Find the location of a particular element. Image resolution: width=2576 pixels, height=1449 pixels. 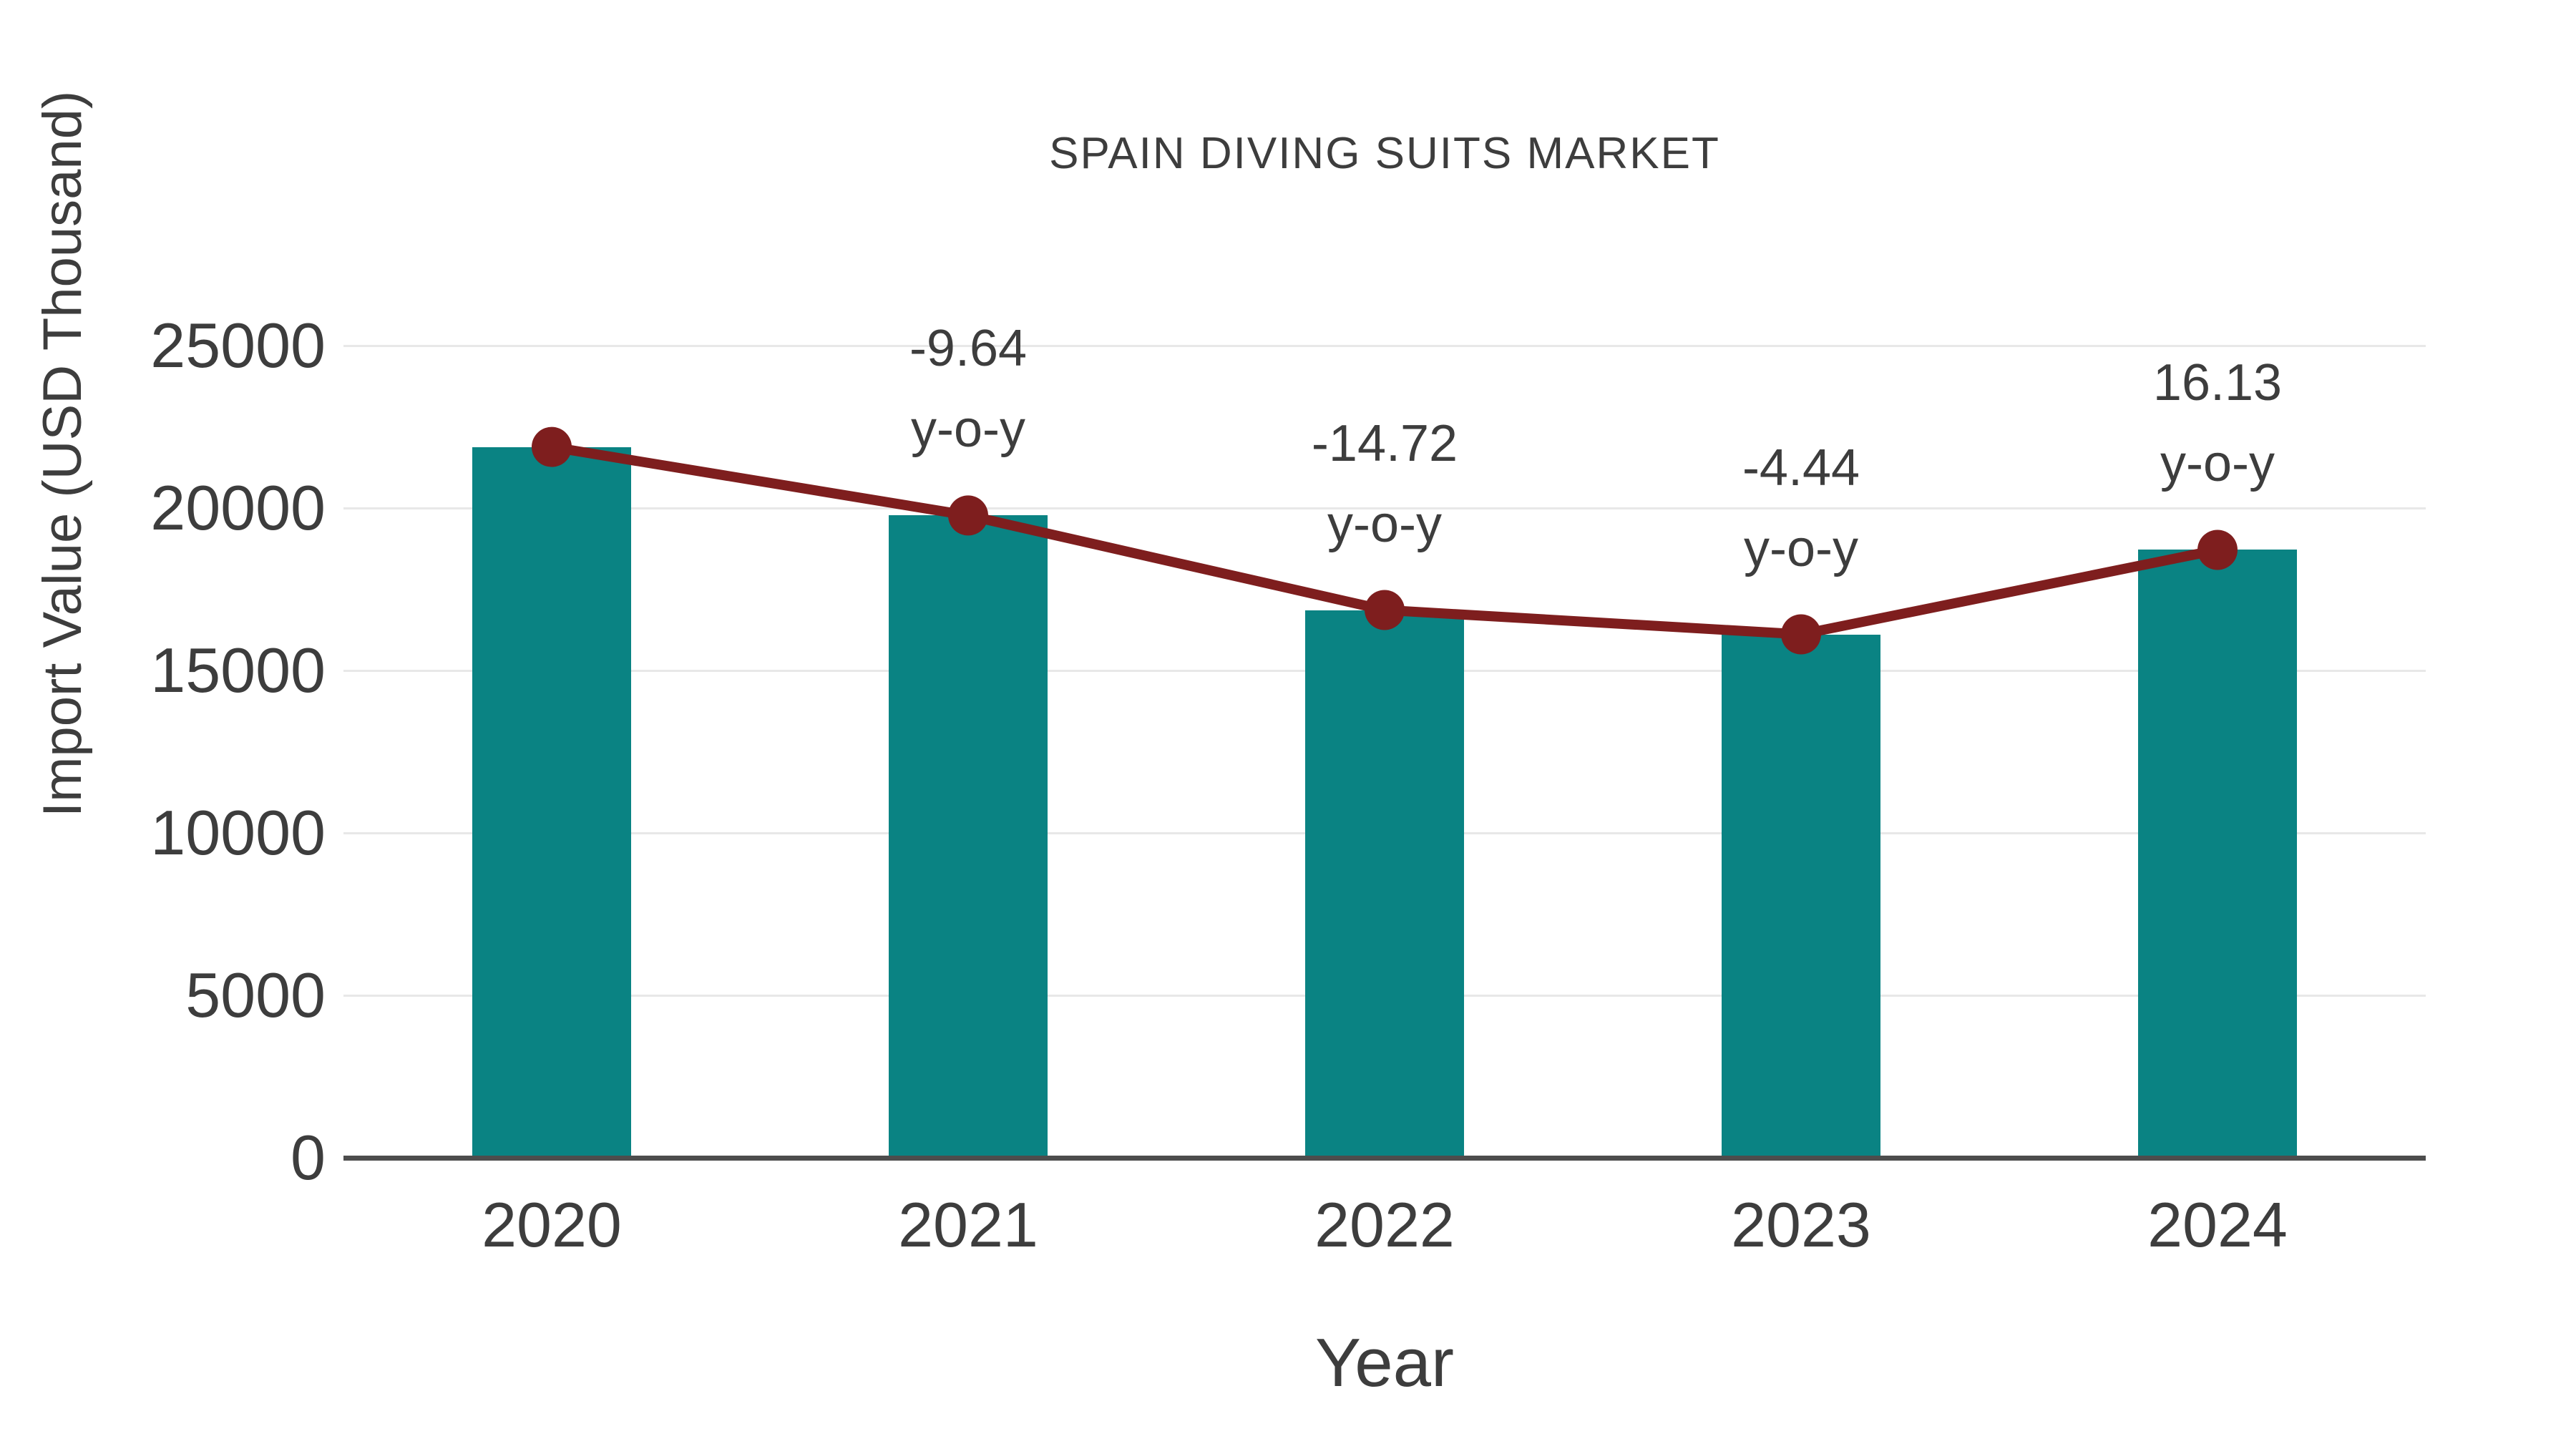

y-tick-label-0: 0 is located at coordinates (308, 1157).